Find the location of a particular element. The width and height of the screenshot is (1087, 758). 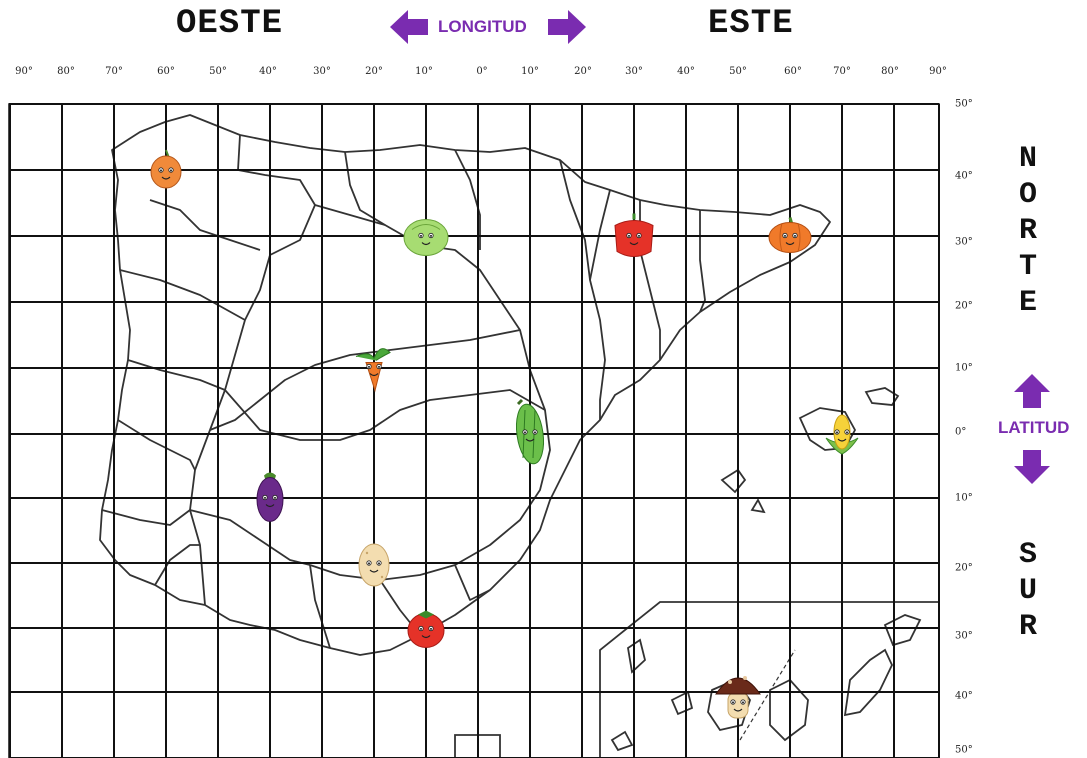

longitude-label: LONGITUD is located at coordinates (482, 26).